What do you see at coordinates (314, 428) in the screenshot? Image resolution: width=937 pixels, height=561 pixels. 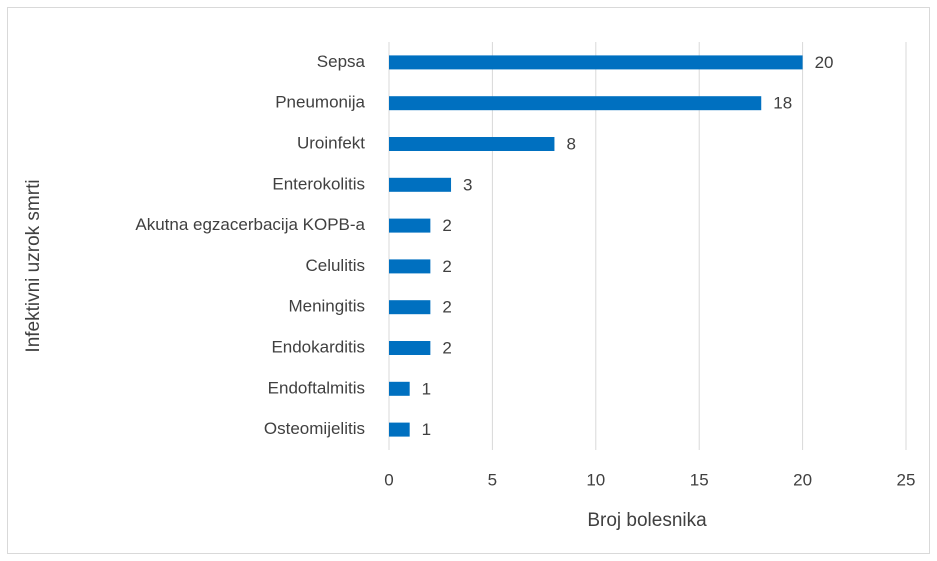 I see `y-tick-label: Osteomijelitis` at bounding box center [314, 428].